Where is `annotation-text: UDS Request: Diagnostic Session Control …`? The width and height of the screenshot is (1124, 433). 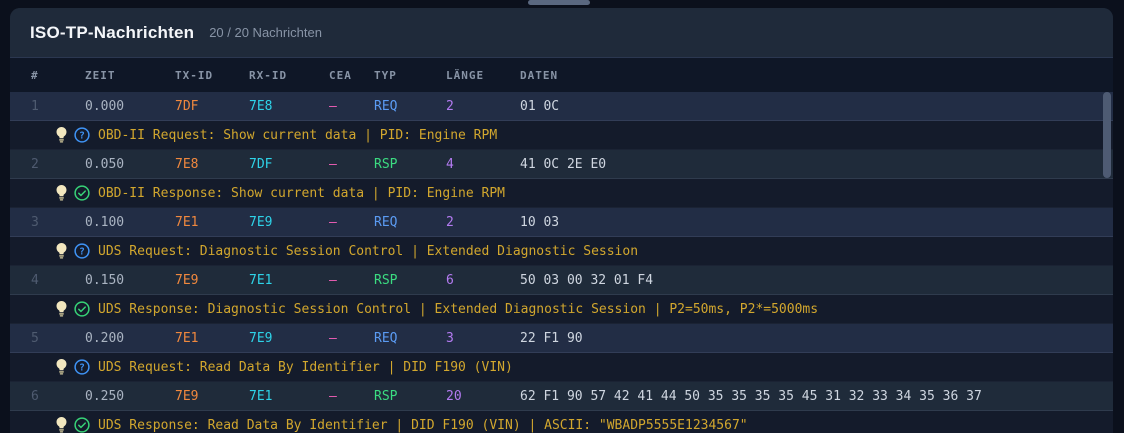
annotation-text: UDS Request: Diagnostic Session Control … is located at coordinates (368, 251).